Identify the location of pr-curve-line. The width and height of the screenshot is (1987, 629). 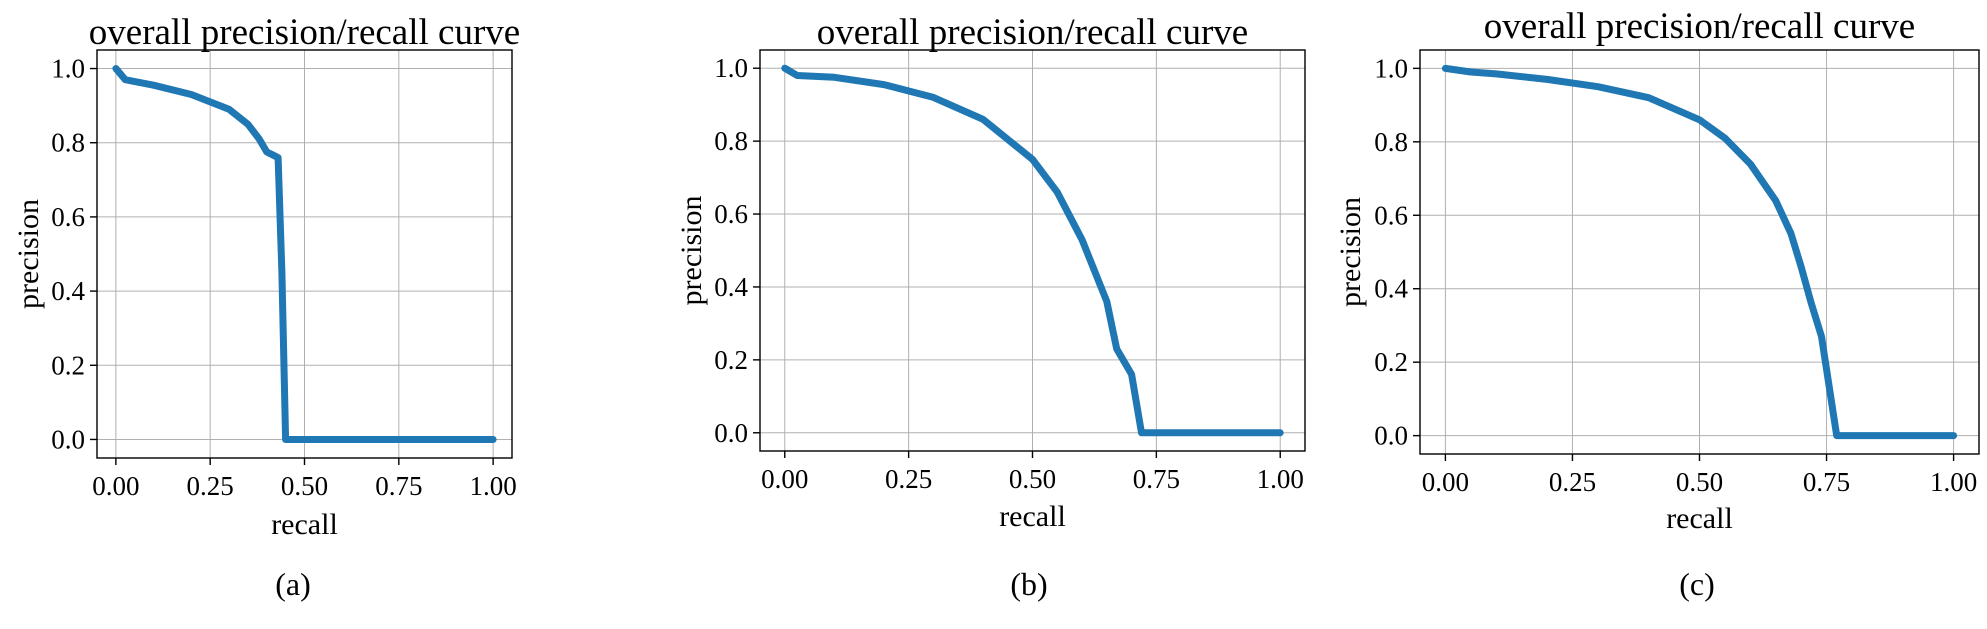
(304, 254).